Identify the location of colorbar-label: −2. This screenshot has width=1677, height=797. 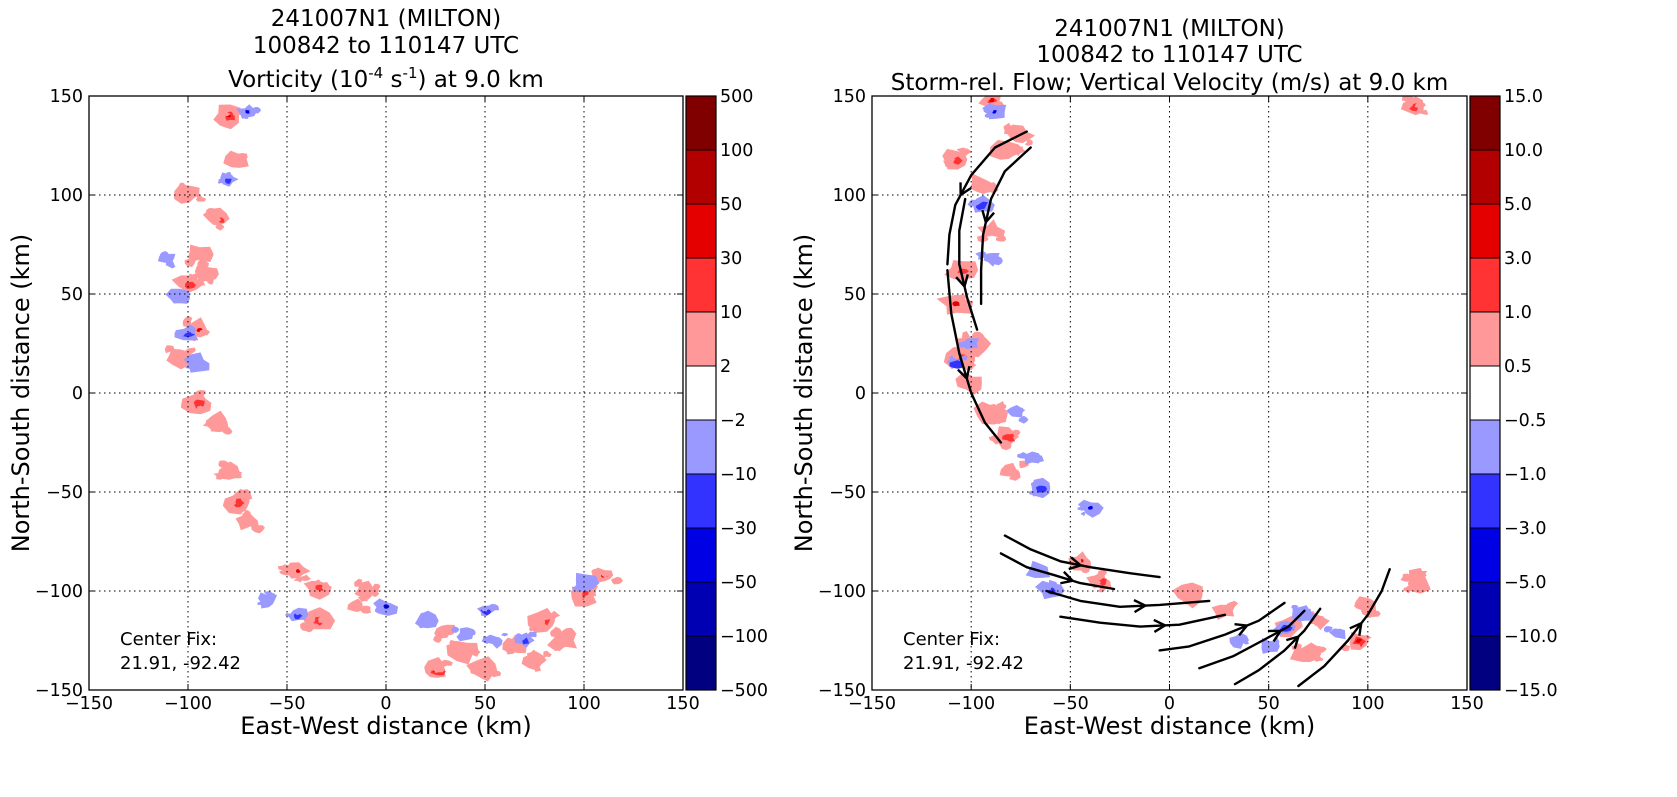
(733, 421).